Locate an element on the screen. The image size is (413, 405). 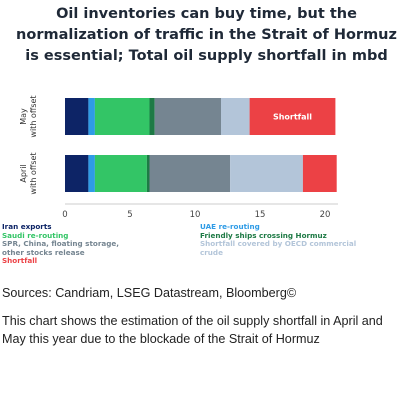
x-tick-label: 0 is located at coordinates (64, 215).